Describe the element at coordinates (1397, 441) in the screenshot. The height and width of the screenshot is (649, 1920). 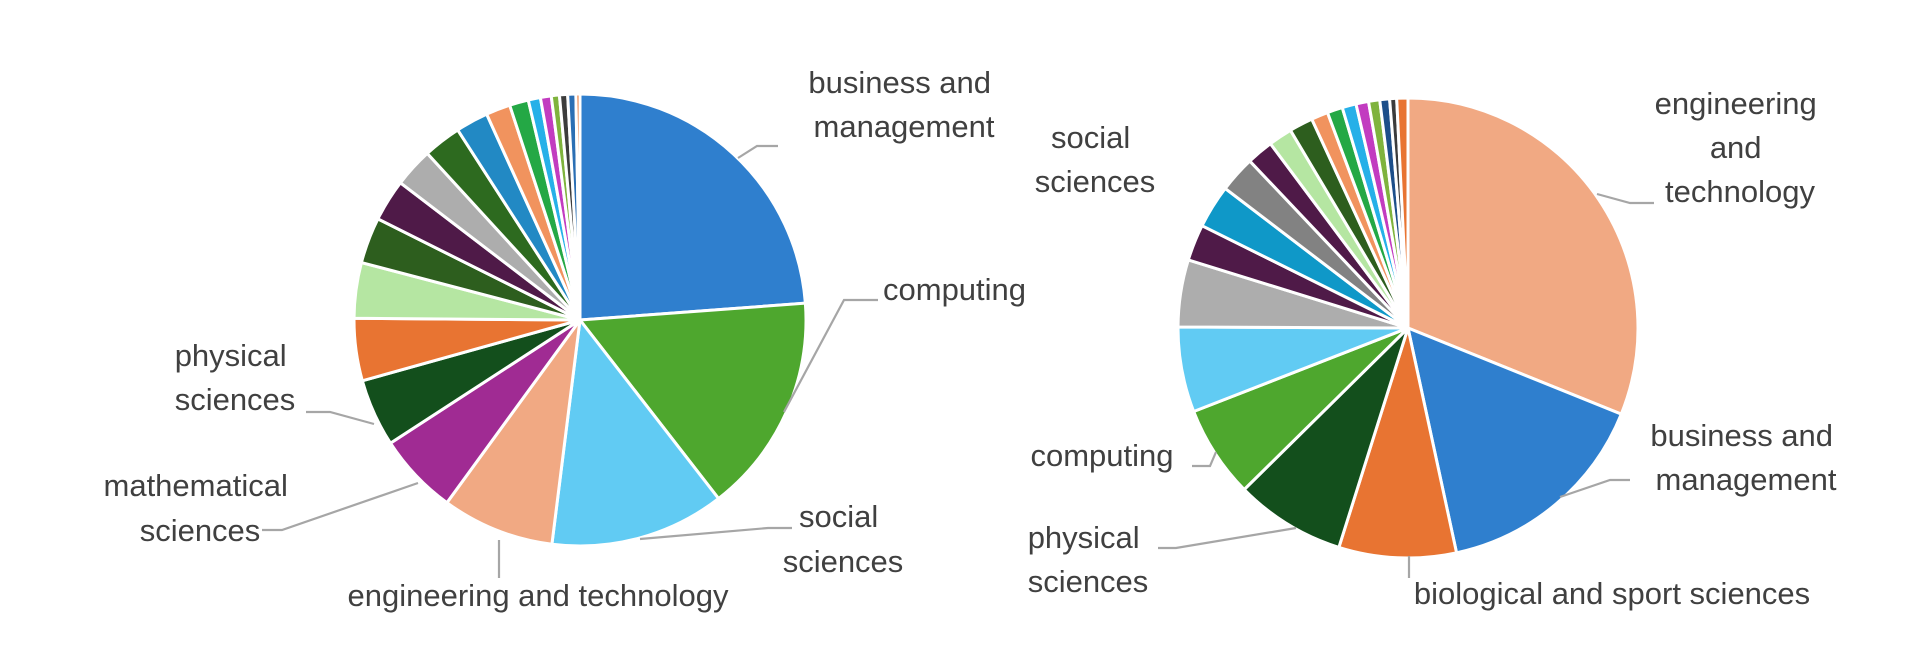
I see `pie-slice-right-biological-and-sport-sciences` at that location.